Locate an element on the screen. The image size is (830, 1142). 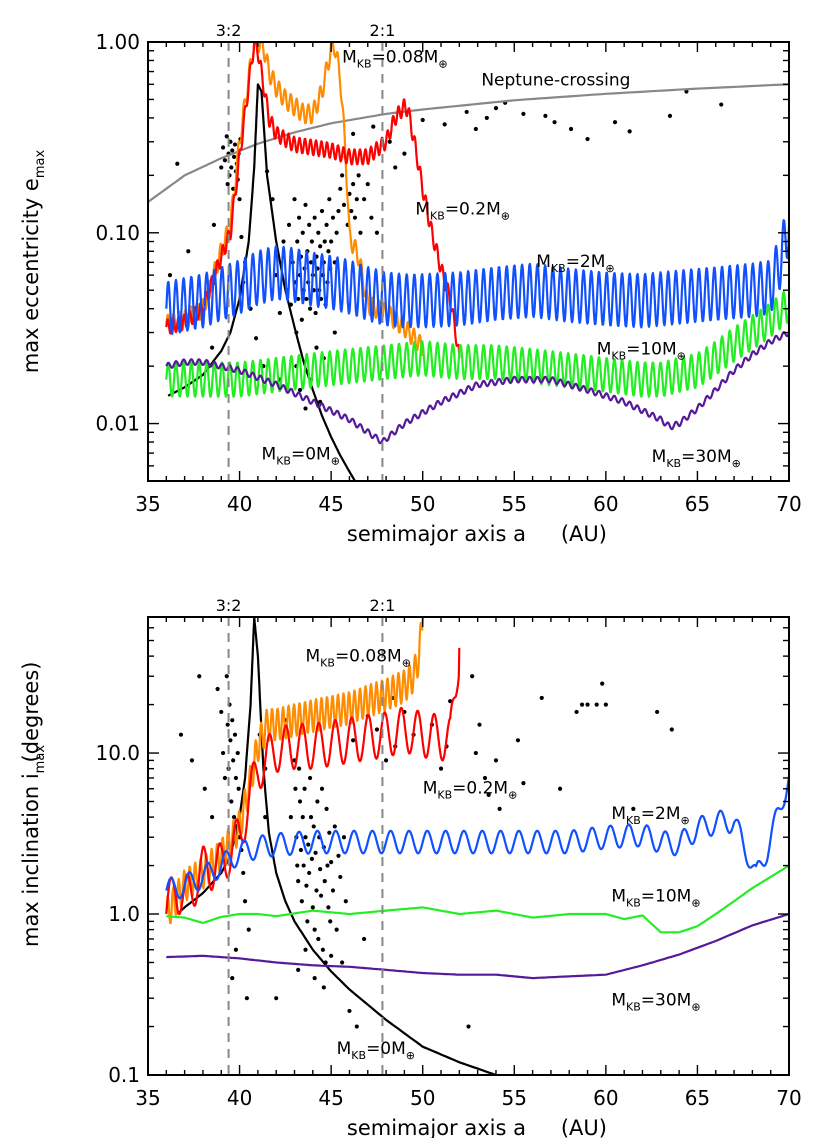
y-tick-label: 0.10 is located at coordinates (117, 233).